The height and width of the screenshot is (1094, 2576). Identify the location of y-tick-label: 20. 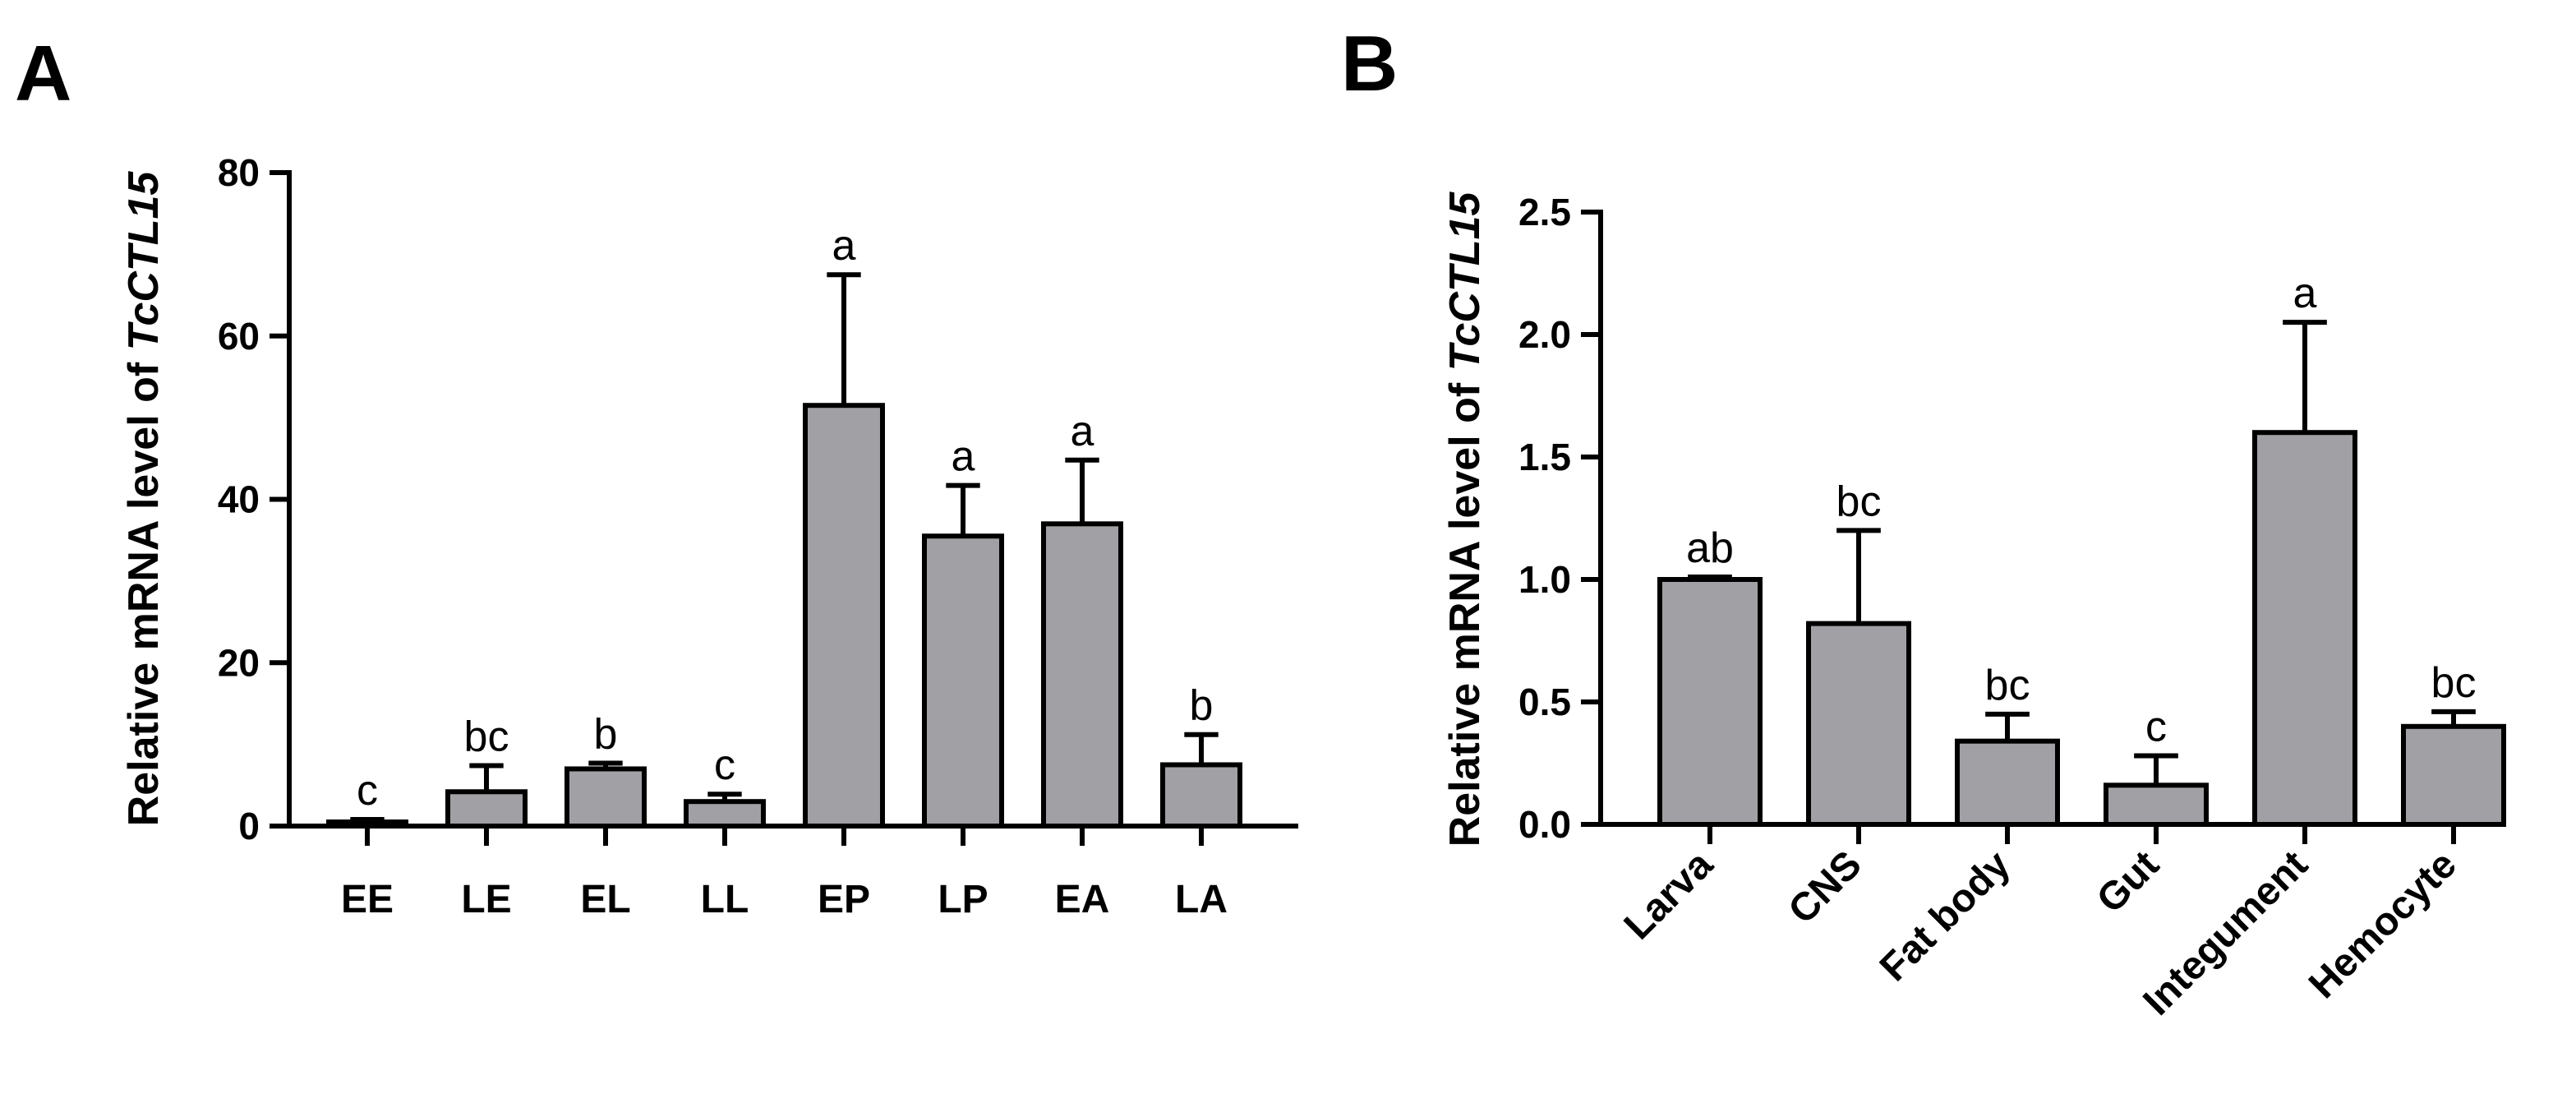
(239, 662).